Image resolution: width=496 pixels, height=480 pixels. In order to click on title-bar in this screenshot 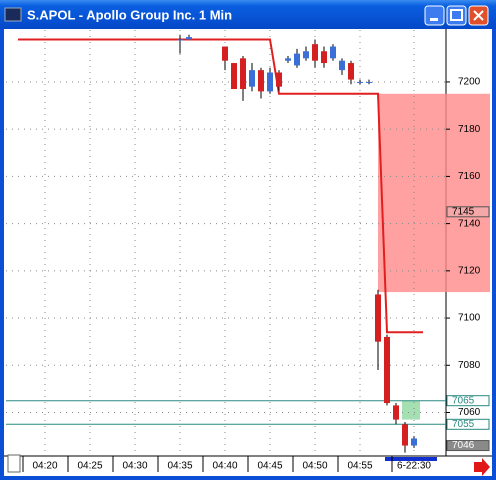, I will do `click(248, 14)`.